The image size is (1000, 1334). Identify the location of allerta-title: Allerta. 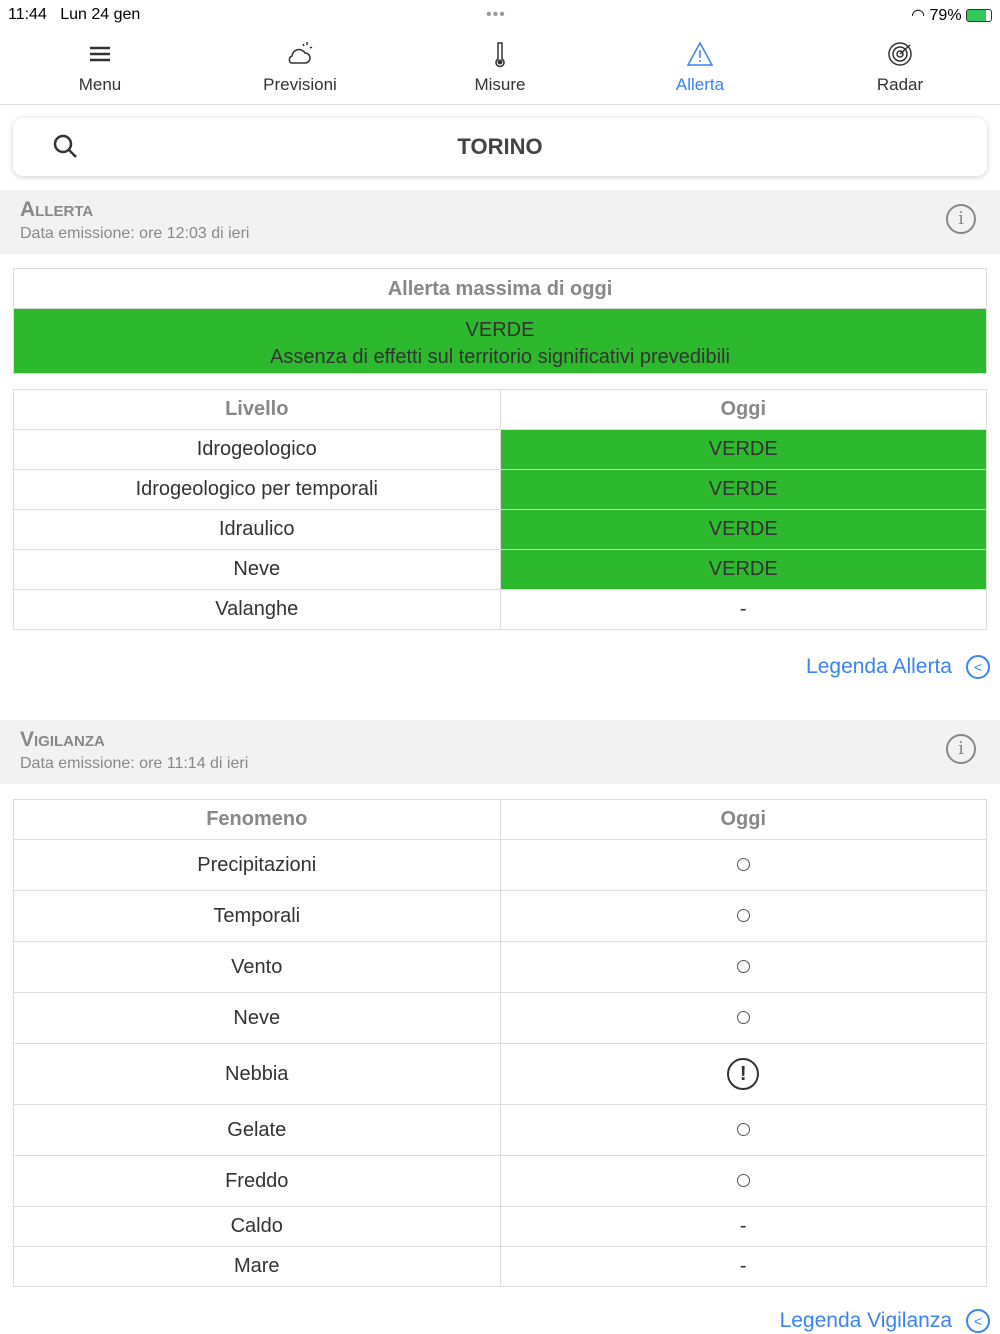
(57, 209).